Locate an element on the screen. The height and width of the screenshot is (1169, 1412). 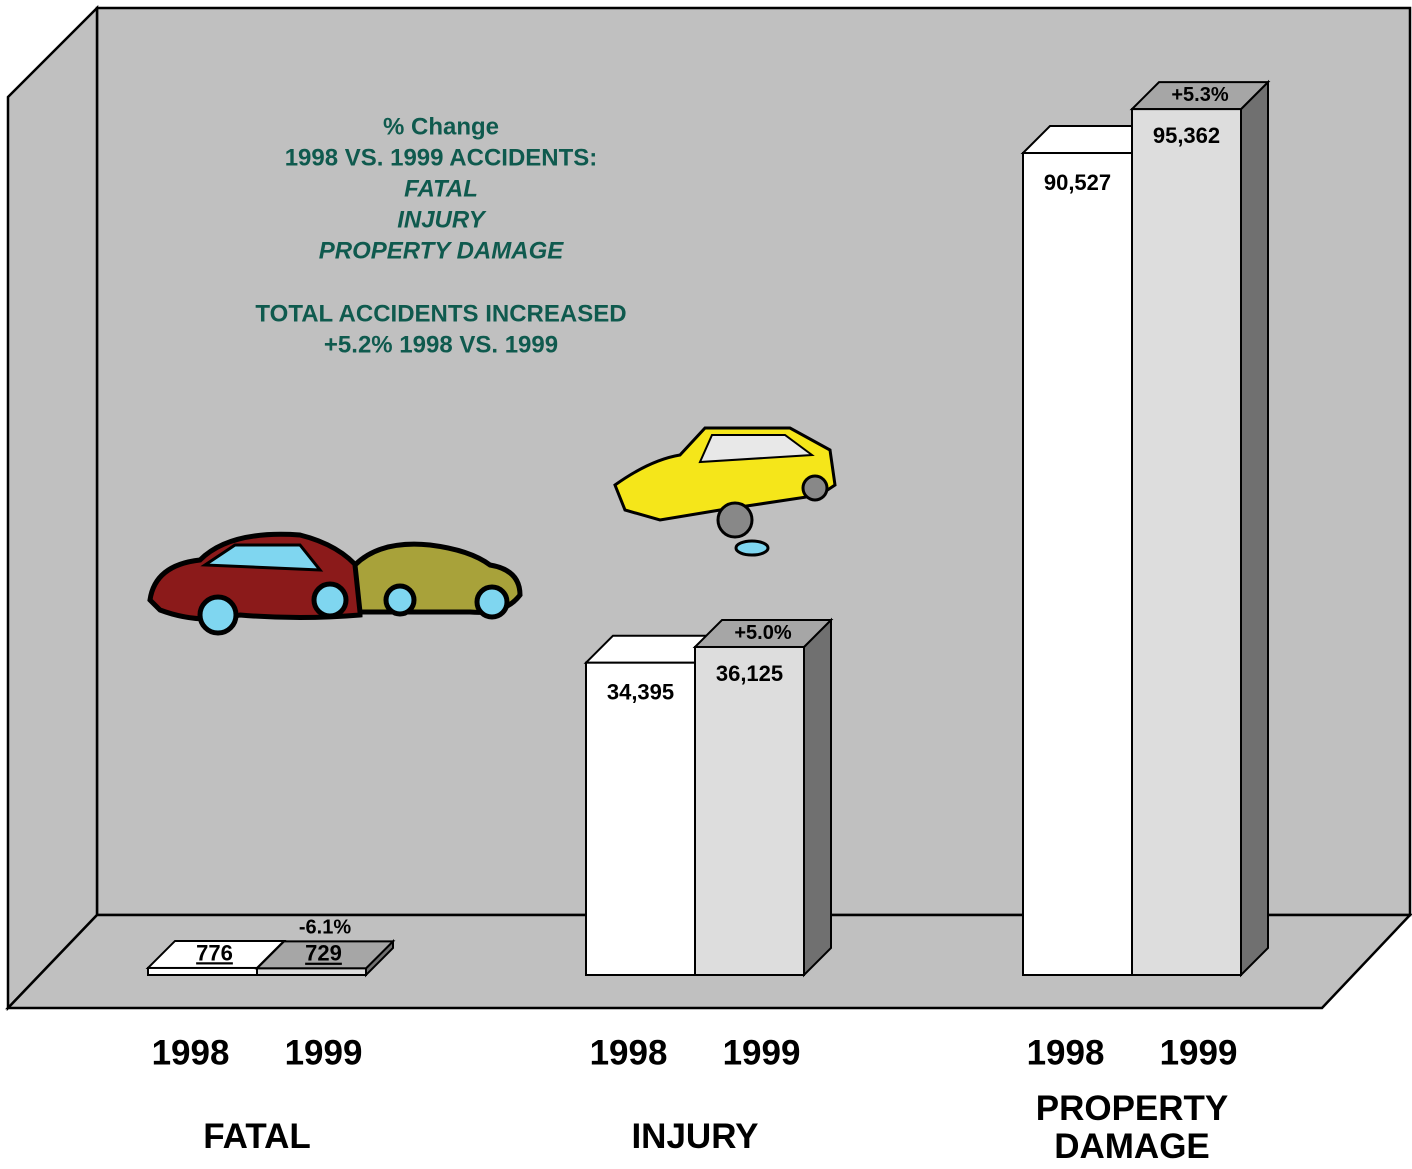
value-label: 90,527 is located at coordinates (1077, 182).